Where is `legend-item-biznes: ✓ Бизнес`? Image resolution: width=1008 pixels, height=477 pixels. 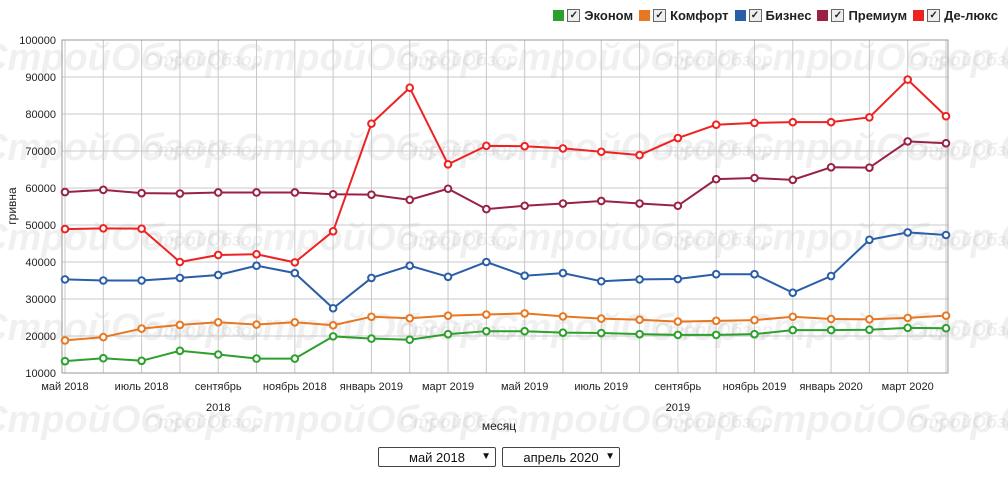
legend-item-biznes: ✓ Бизнес is located at coordinates (772, 15).